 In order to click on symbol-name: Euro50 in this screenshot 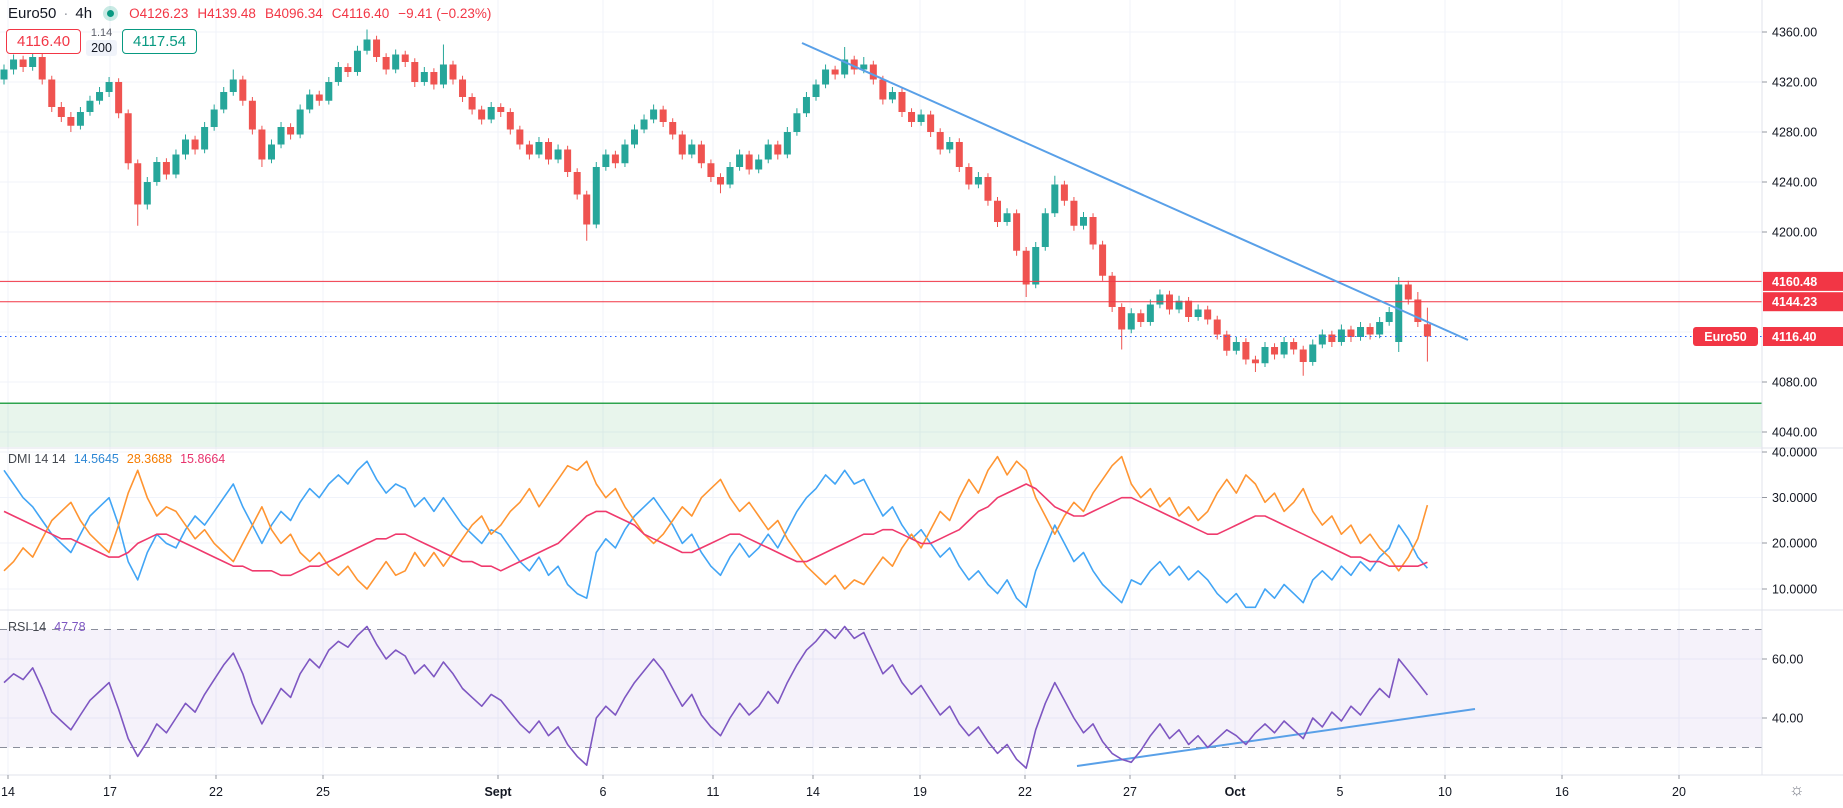, I will do `click(32, 13)`.